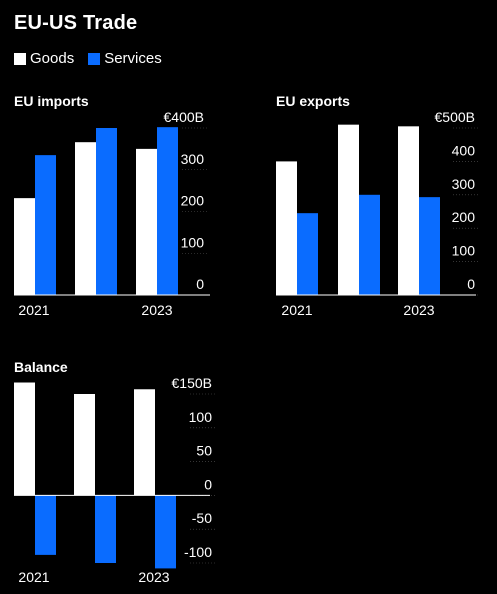 The height and width of the screenshot is (594, 497). I want to click on legend: Goods Services, so click(95, 58).